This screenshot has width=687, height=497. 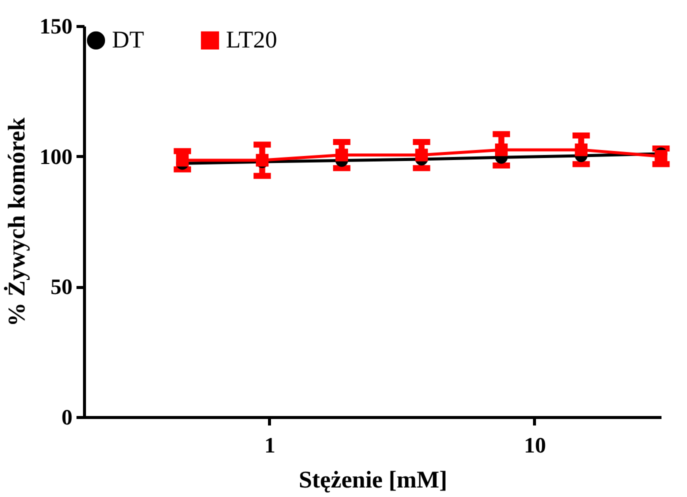 I want to click on x-axis-title: Stężenie [mM], so click(x=373, y=481).